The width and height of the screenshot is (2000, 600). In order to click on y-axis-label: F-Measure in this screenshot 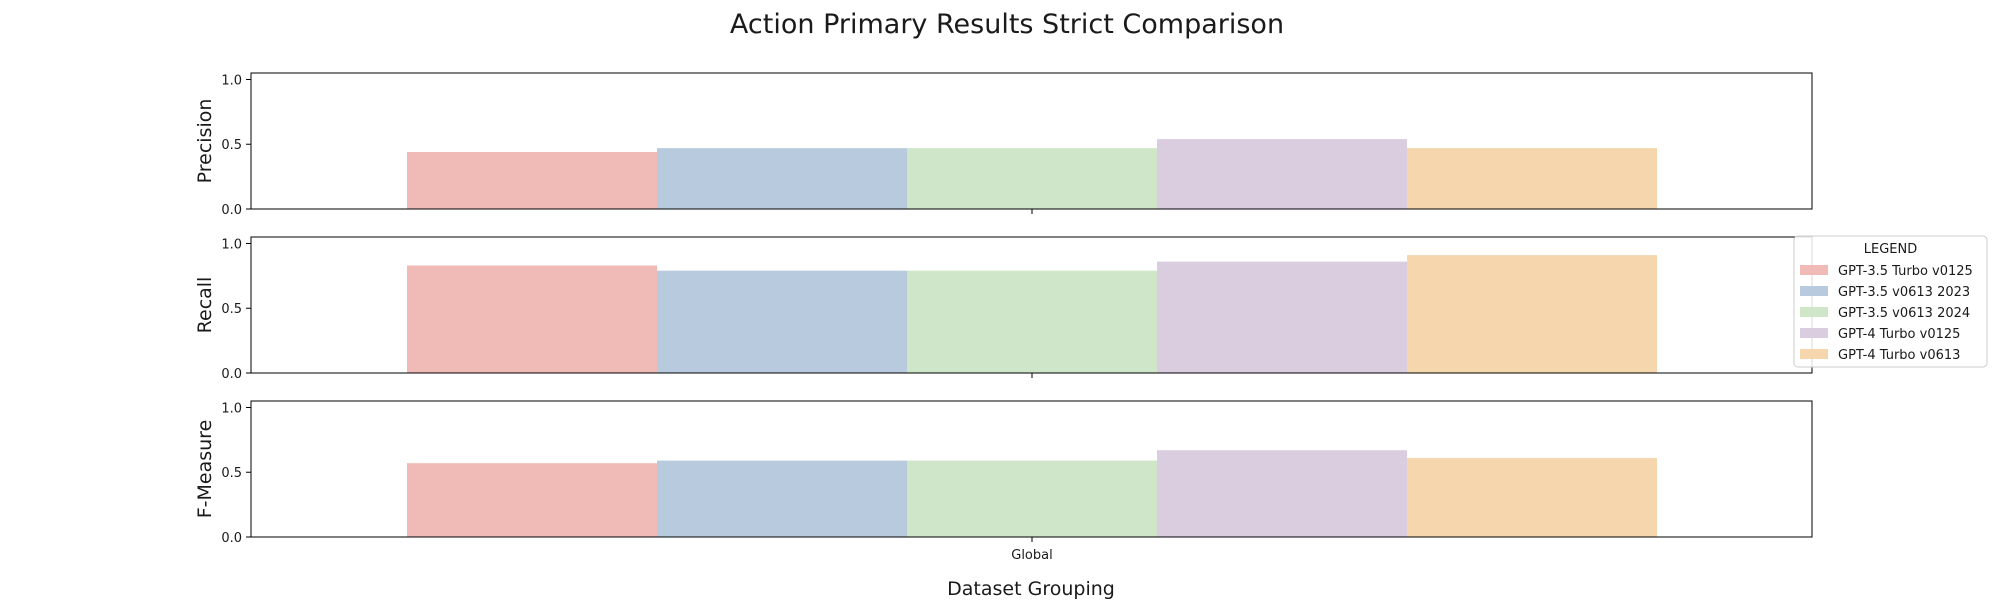, I will do `click(205, 469)`.